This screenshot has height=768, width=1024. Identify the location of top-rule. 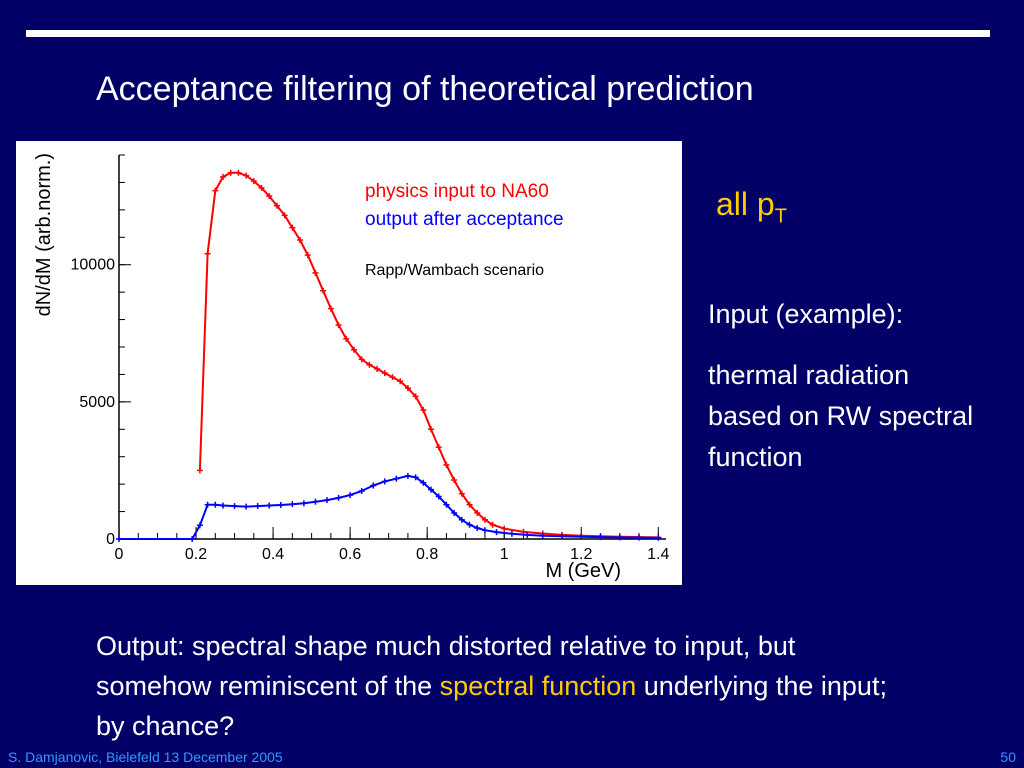
(508, 33).